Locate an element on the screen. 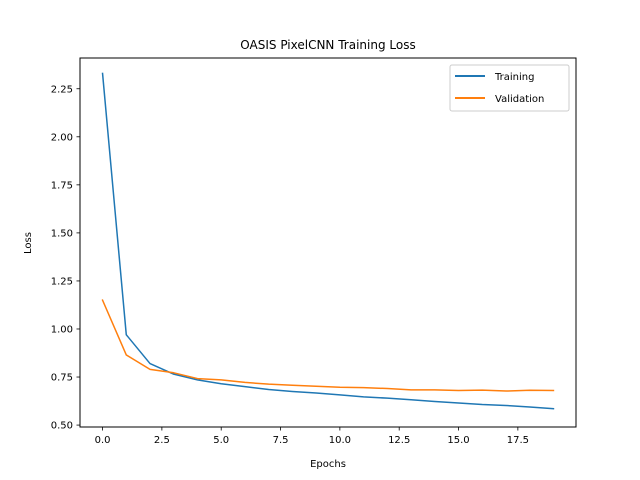 Image resolution: width=640 pixels, height=480 pixels. x-tick-label: 2.5 is located at coordinates (162, 440).